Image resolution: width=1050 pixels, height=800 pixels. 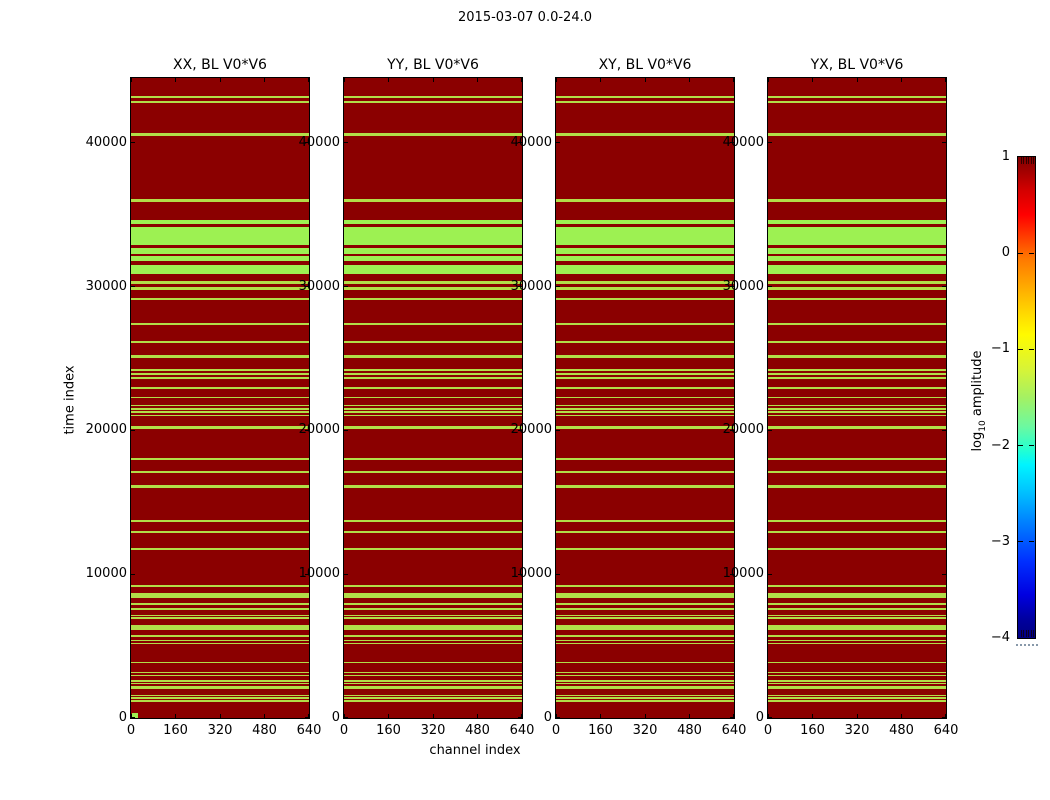 I want to click on heatmap-panel, so click(x=220, y=398).